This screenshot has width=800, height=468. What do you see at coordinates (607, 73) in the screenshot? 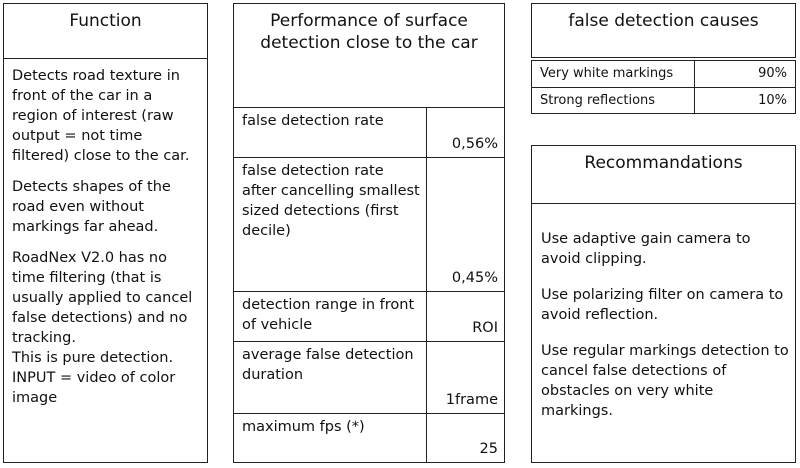
I see `cause-label: Very white markings` at bounding box center [607, 73].